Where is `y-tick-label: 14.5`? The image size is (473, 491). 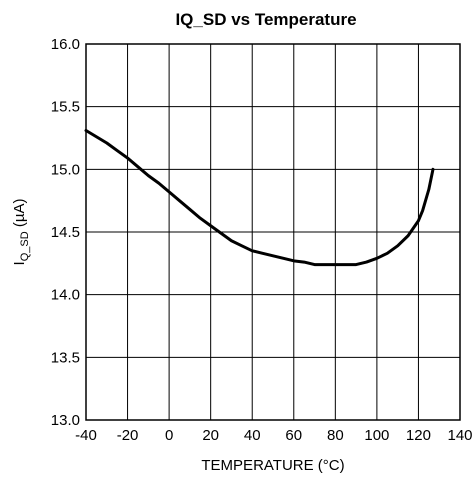
y-tick-label: 14.5 is located at coordinates (65, 232).